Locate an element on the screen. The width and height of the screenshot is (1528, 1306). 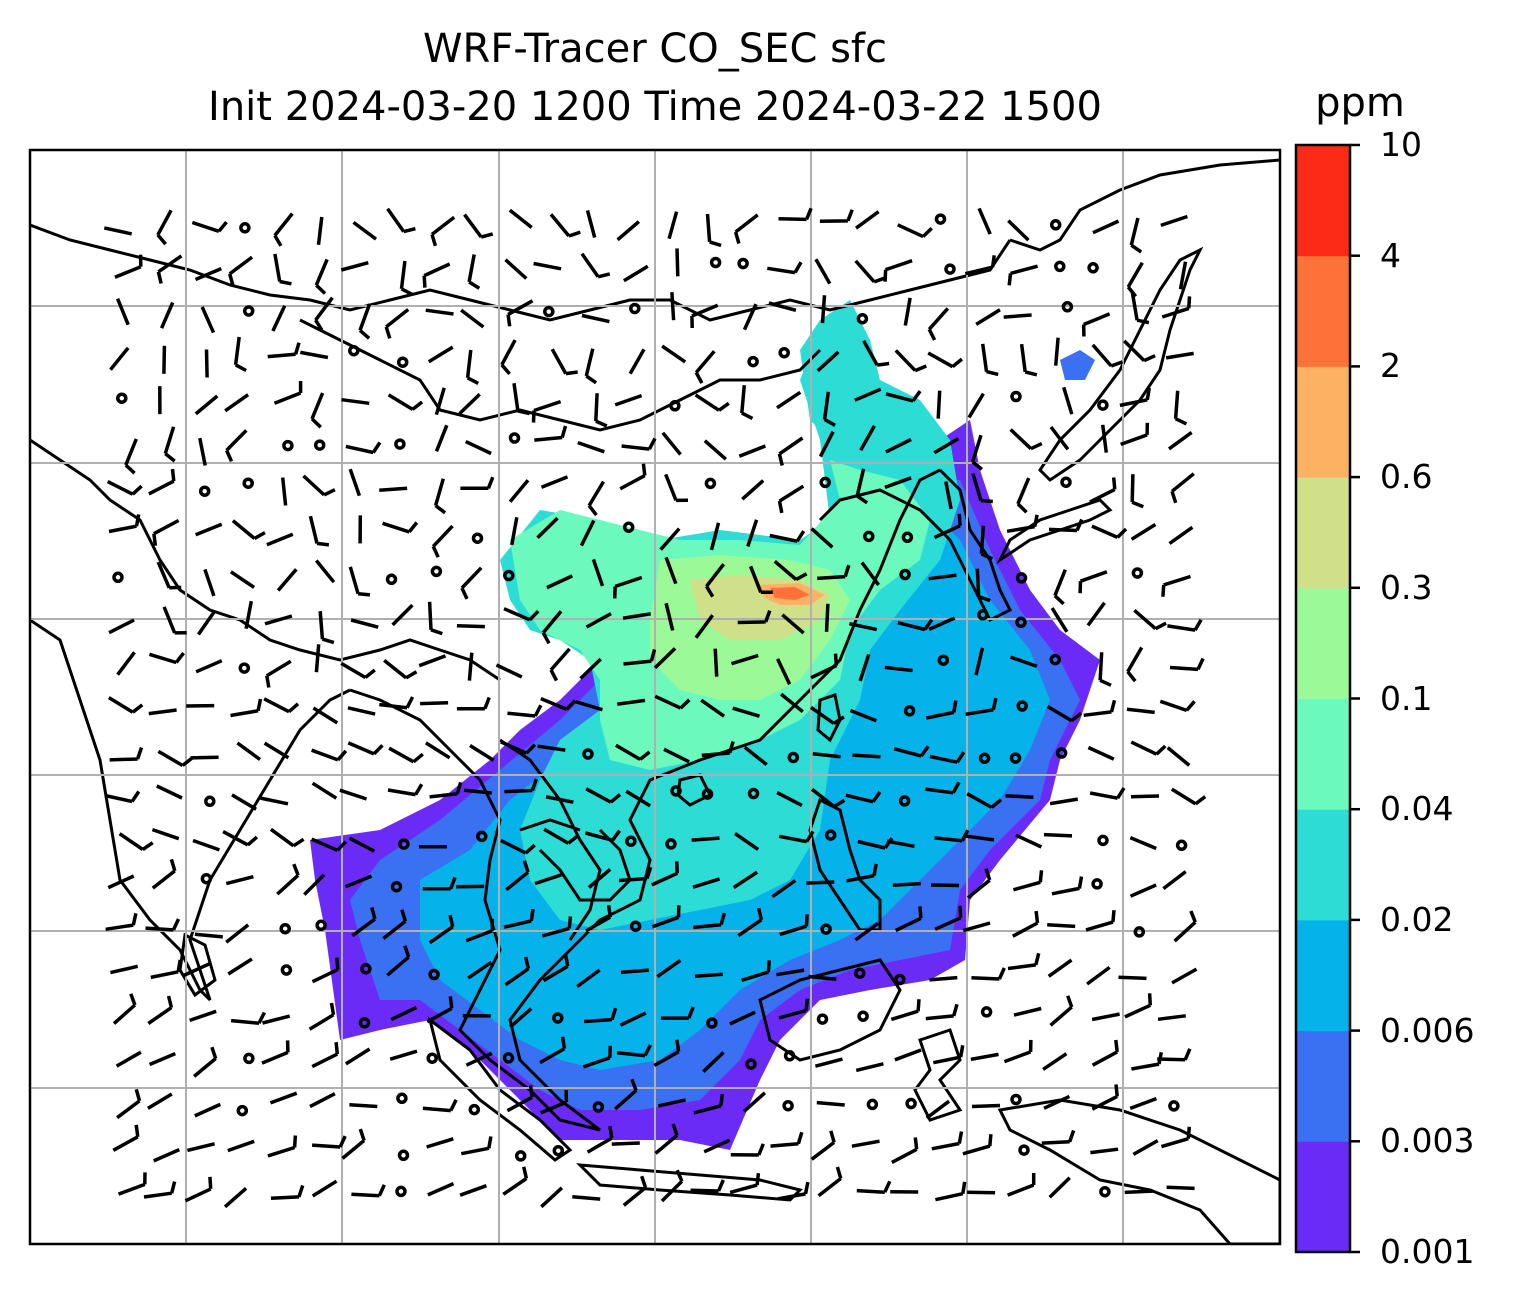
coastline-sumatra is located at coordinates (500, 1089).